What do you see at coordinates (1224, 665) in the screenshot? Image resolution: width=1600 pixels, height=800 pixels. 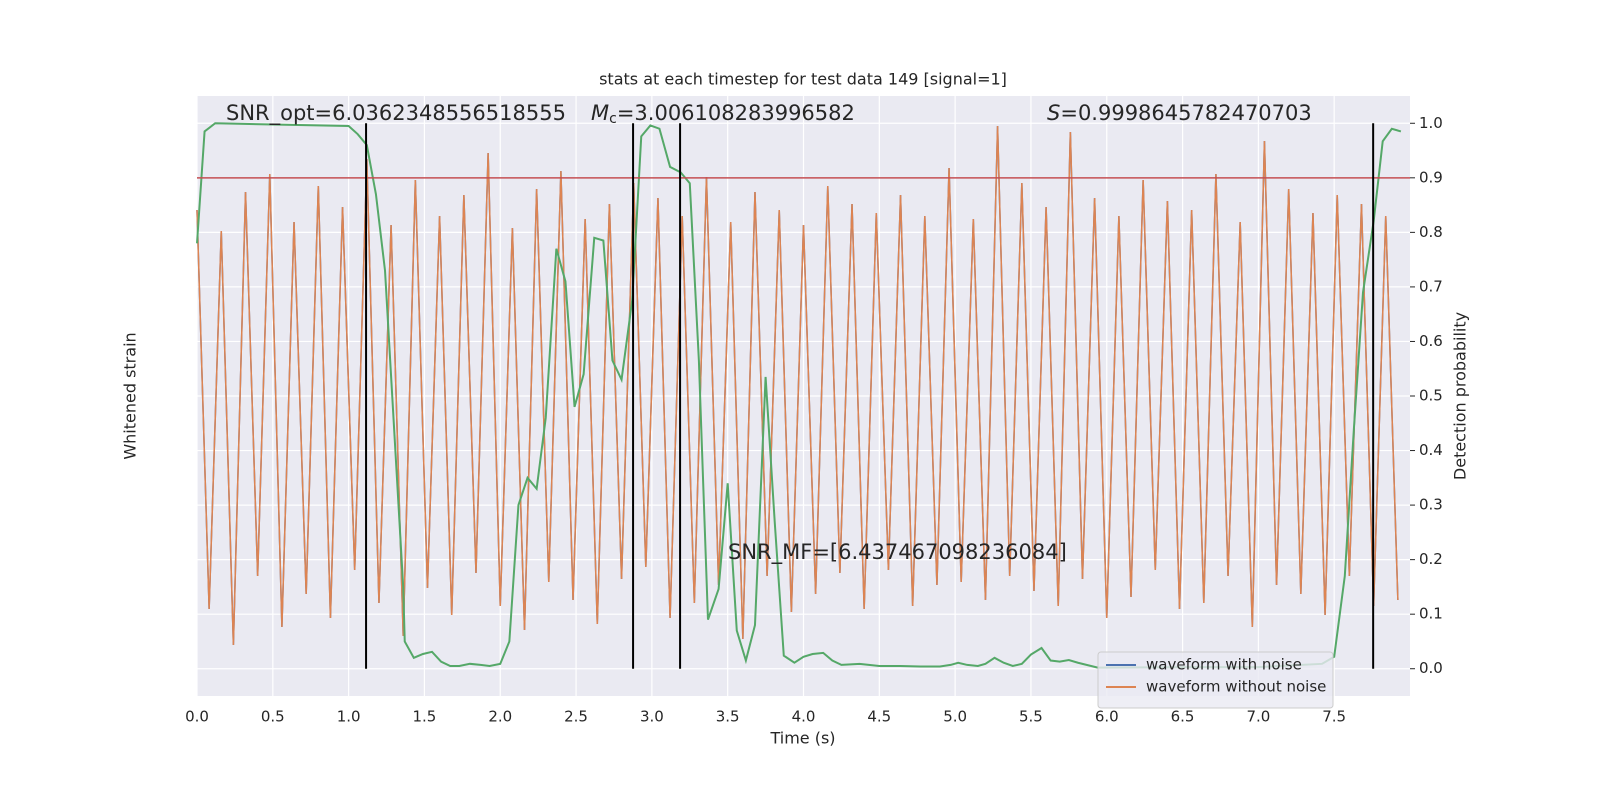 I see `legend-label: waveform with noise` at bounding box center [1224, 665].